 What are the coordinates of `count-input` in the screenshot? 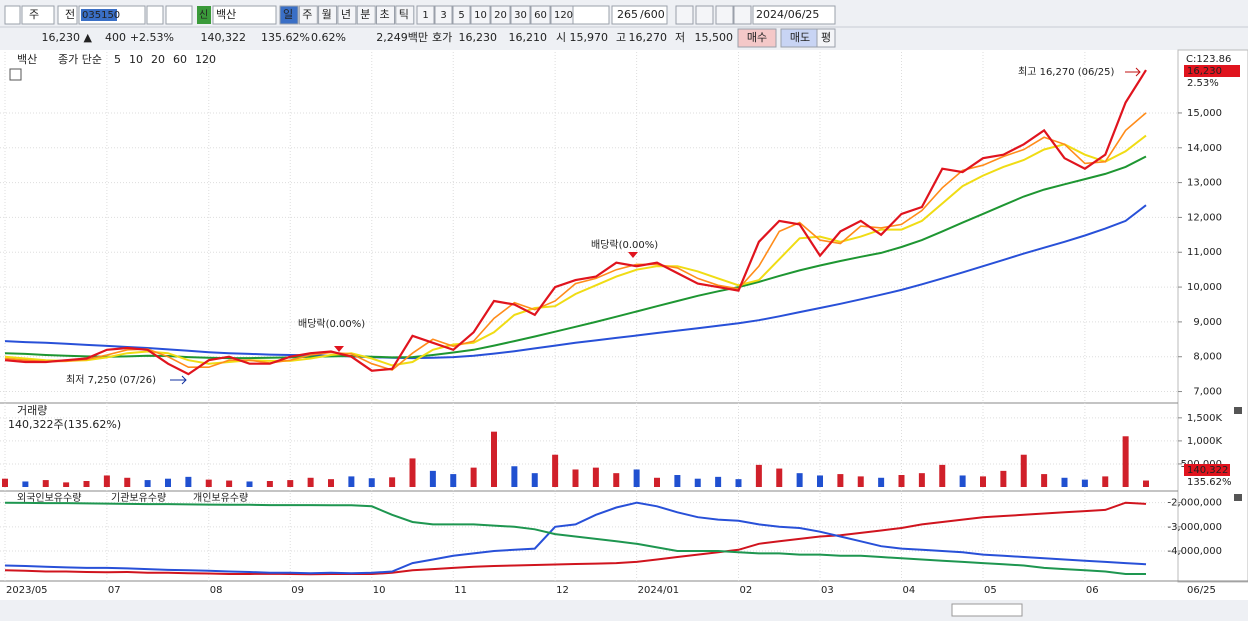 It's located at (639, 15).